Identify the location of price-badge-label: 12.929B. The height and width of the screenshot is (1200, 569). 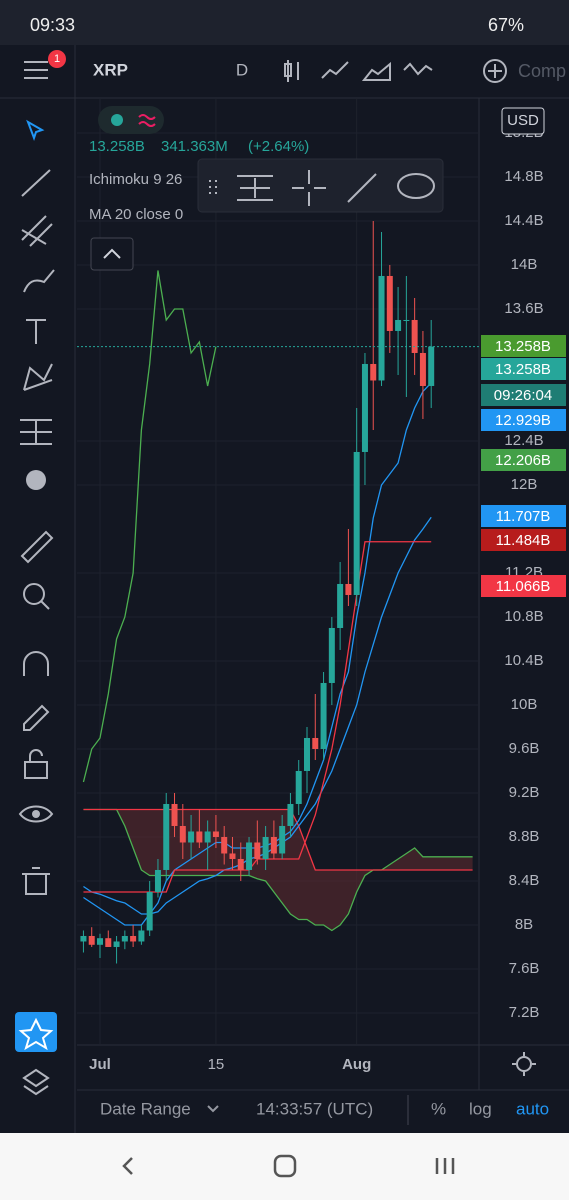
(523, 420).